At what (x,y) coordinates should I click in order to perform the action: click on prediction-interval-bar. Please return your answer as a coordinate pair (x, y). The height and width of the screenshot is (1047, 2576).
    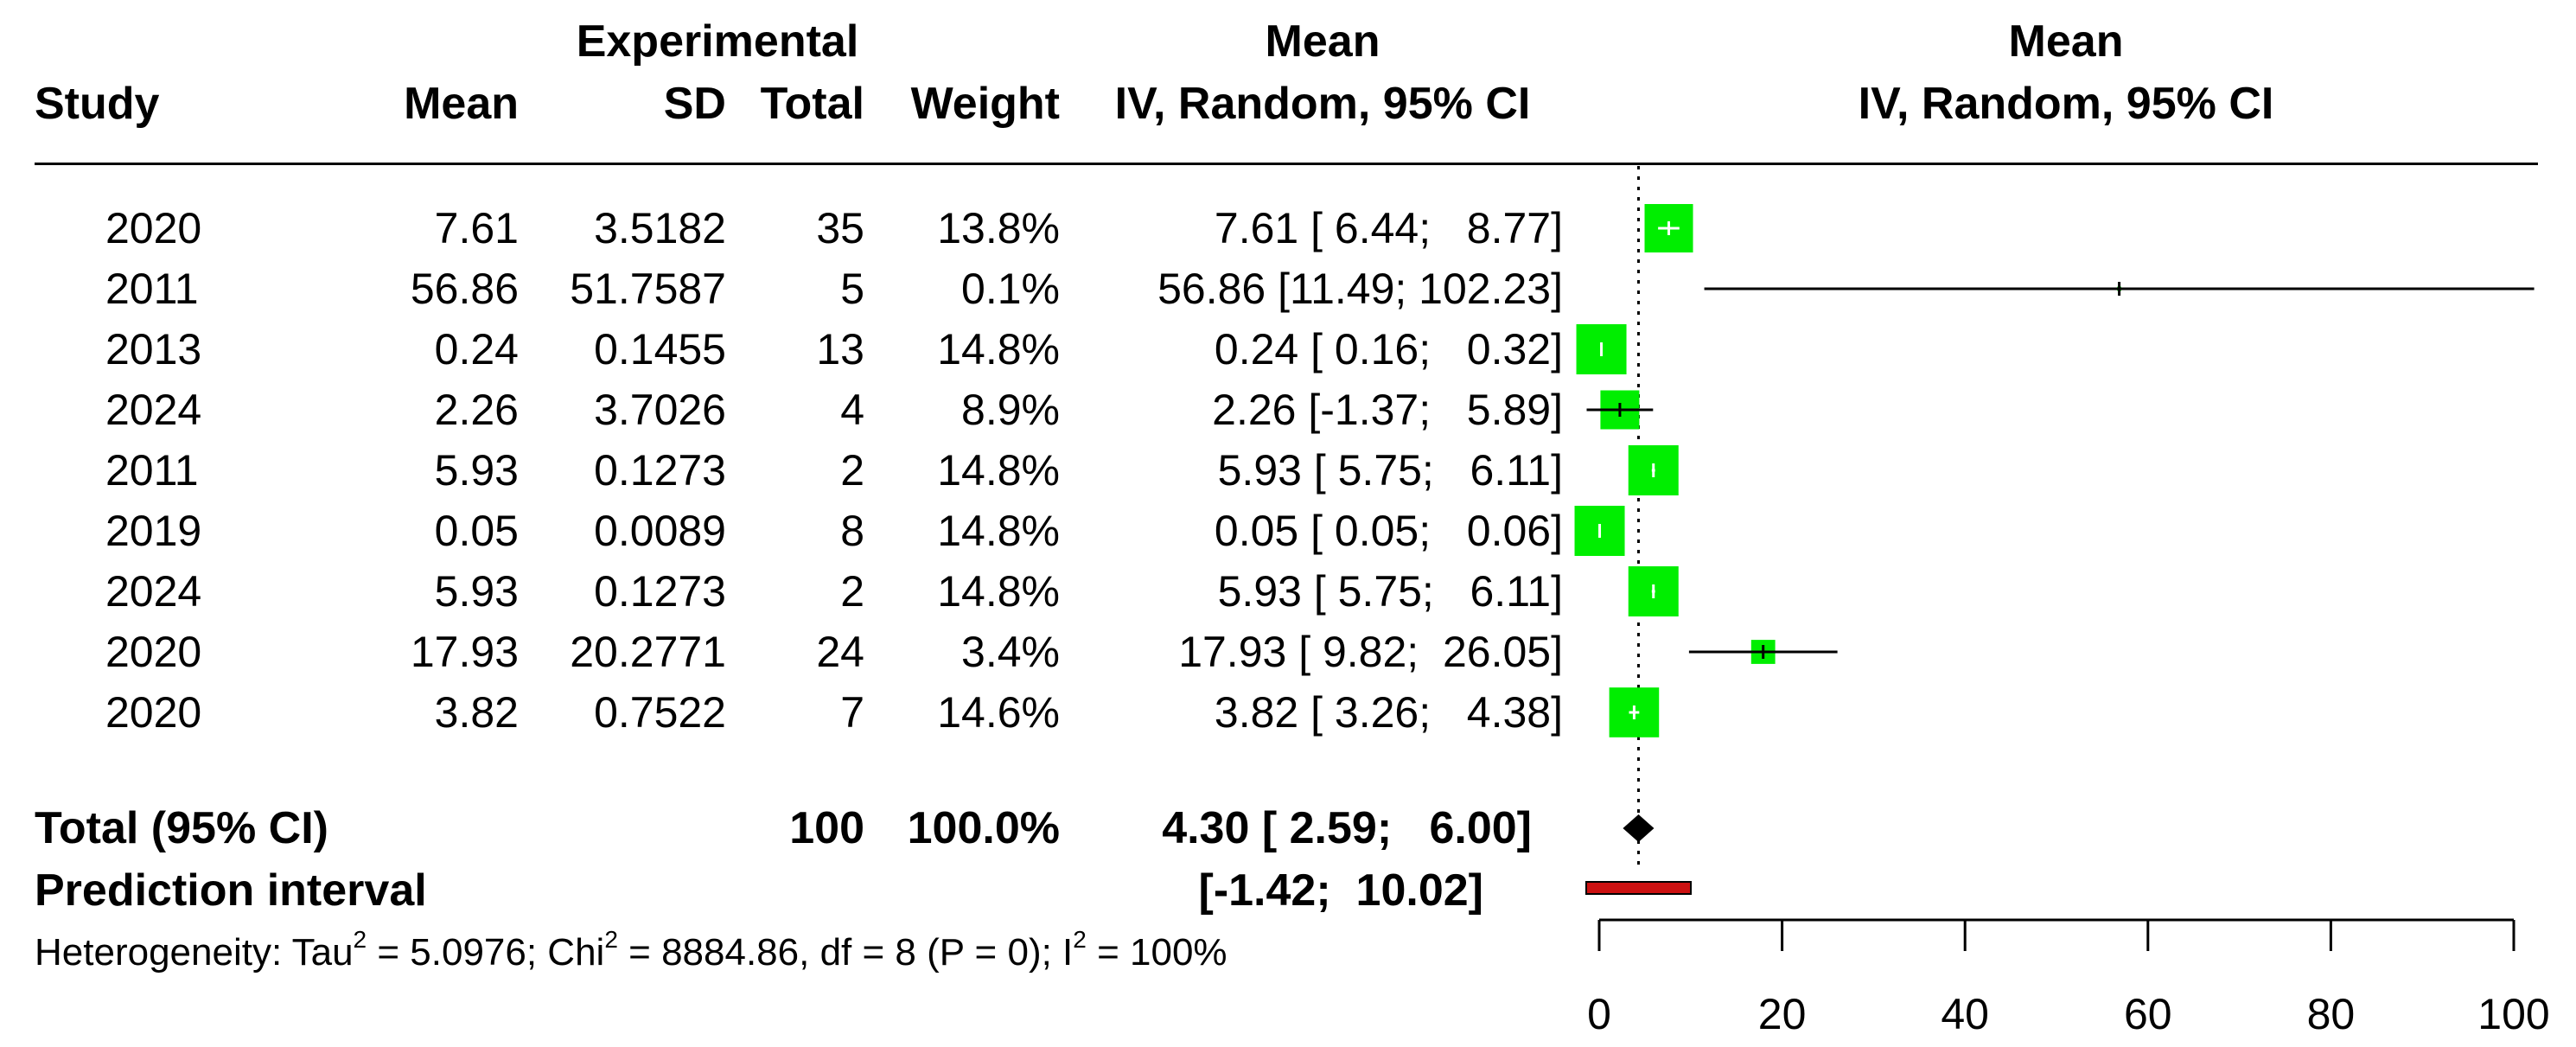
    Looking at the image, I should click on (1638, 888).